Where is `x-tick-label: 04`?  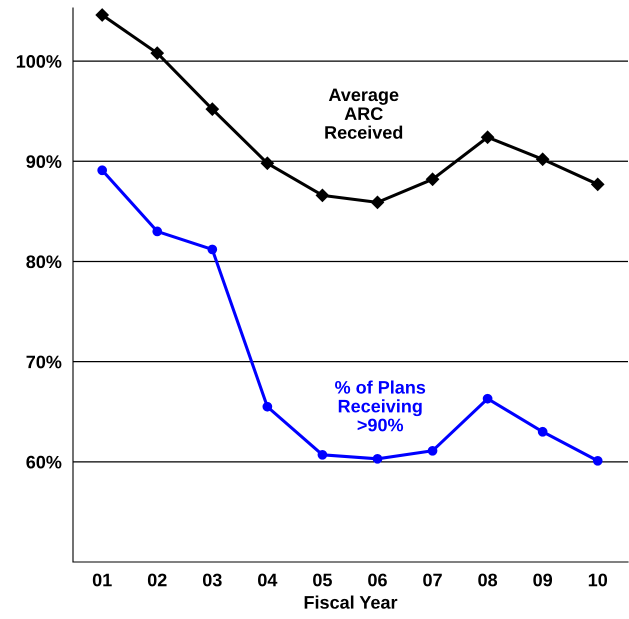 x-tick-label: 04 is located at coordinates (268, 580).